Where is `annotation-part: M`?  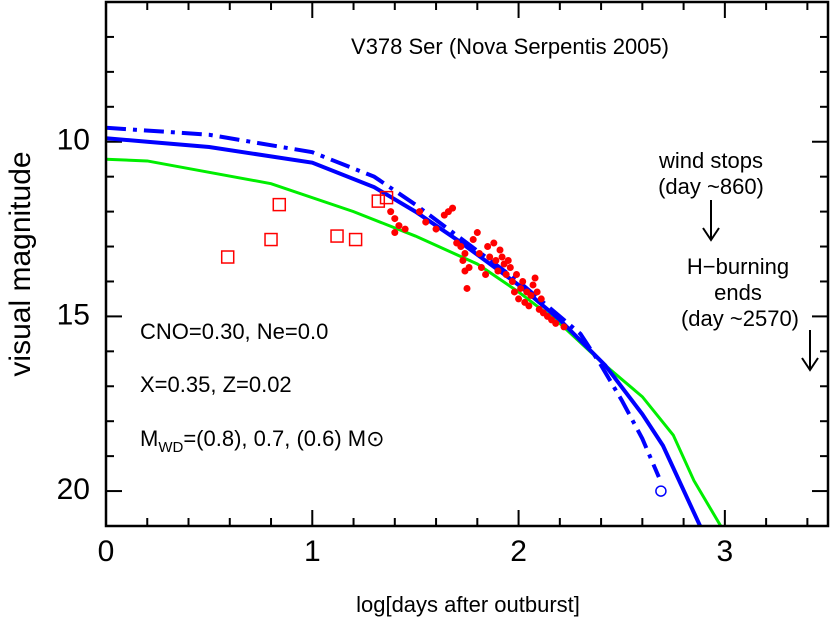 annotation-part: M is located at coordinates (149, 438).